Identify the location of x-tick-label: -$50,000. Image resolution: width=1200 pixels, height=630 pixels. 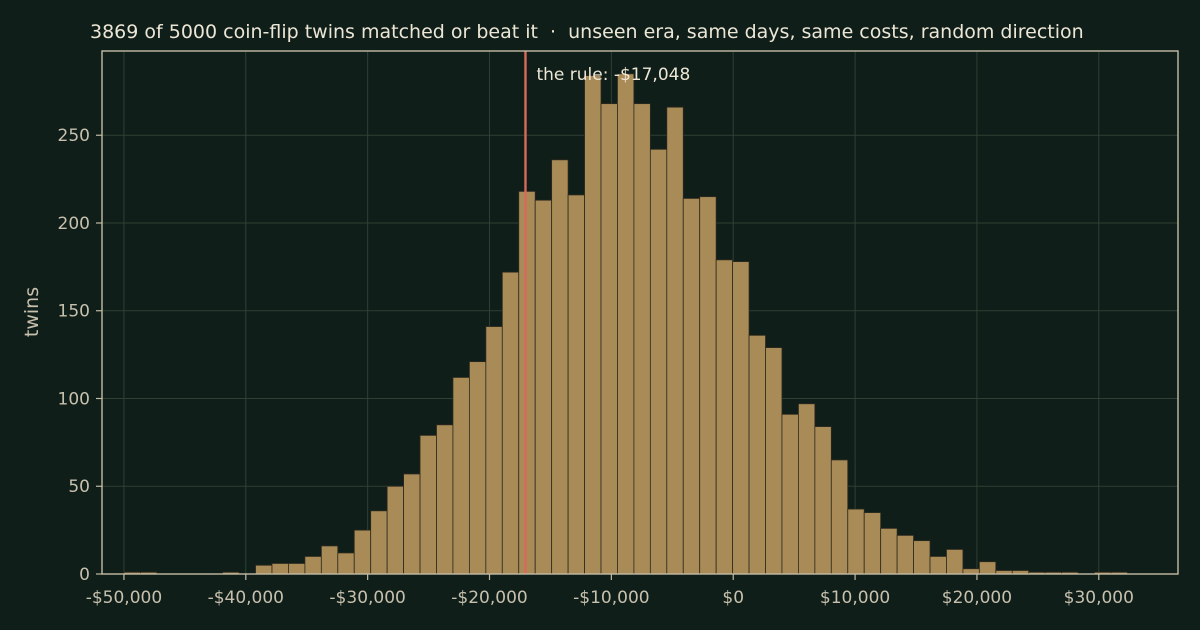
(124, 598).